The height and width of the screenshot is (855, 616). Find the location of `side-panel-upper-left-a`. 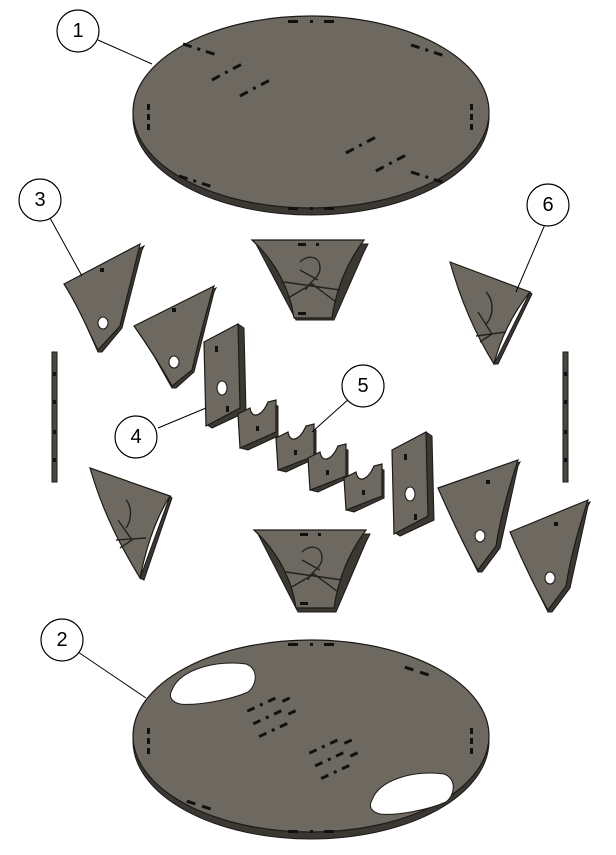

side-panel-upper-left-a is located at coordinates (104, 297).